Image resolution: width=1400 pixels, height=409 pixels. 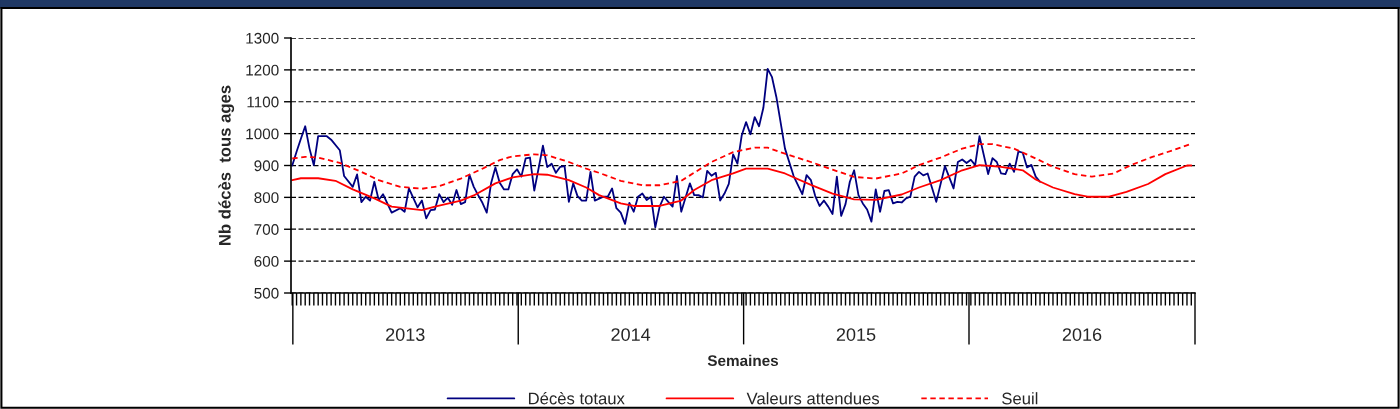 What do you see at coordinates (262, 134) in the screenshot?
I see `y-tick-label: 1000` at bounding box center [262, 134].